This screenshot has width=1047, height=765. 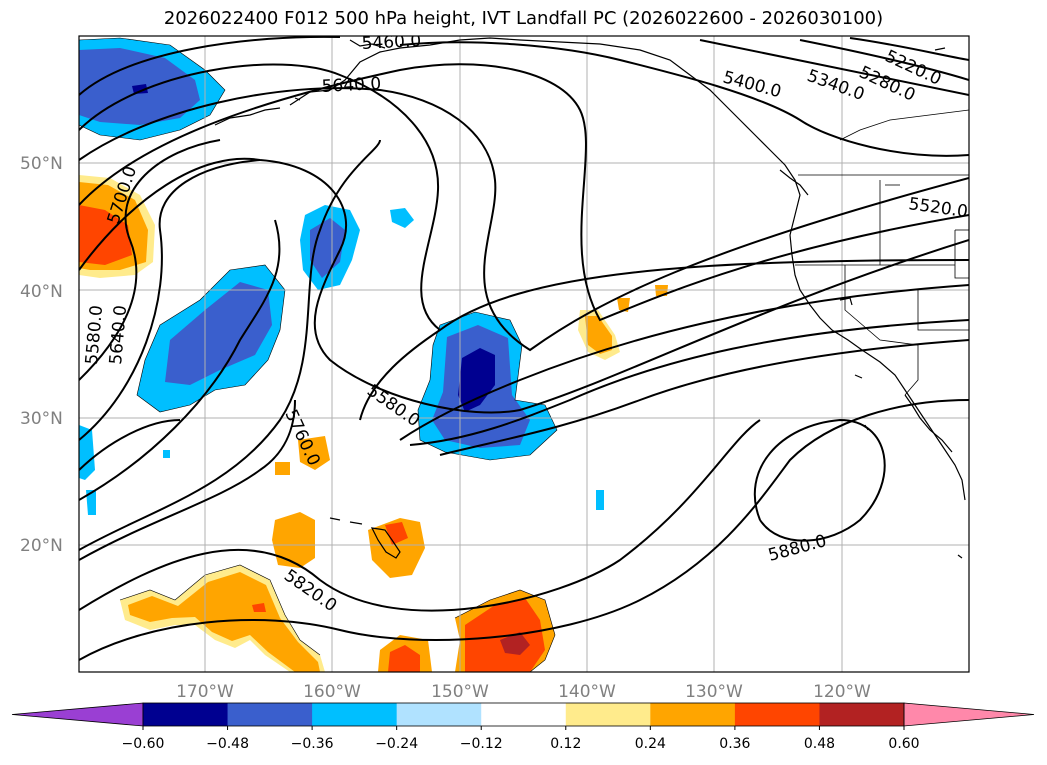 What do you see at coordinates (903, 744) in the screenshot?
I see `colorbar-tick-label: 0.60` at bounding box center [903, 744].